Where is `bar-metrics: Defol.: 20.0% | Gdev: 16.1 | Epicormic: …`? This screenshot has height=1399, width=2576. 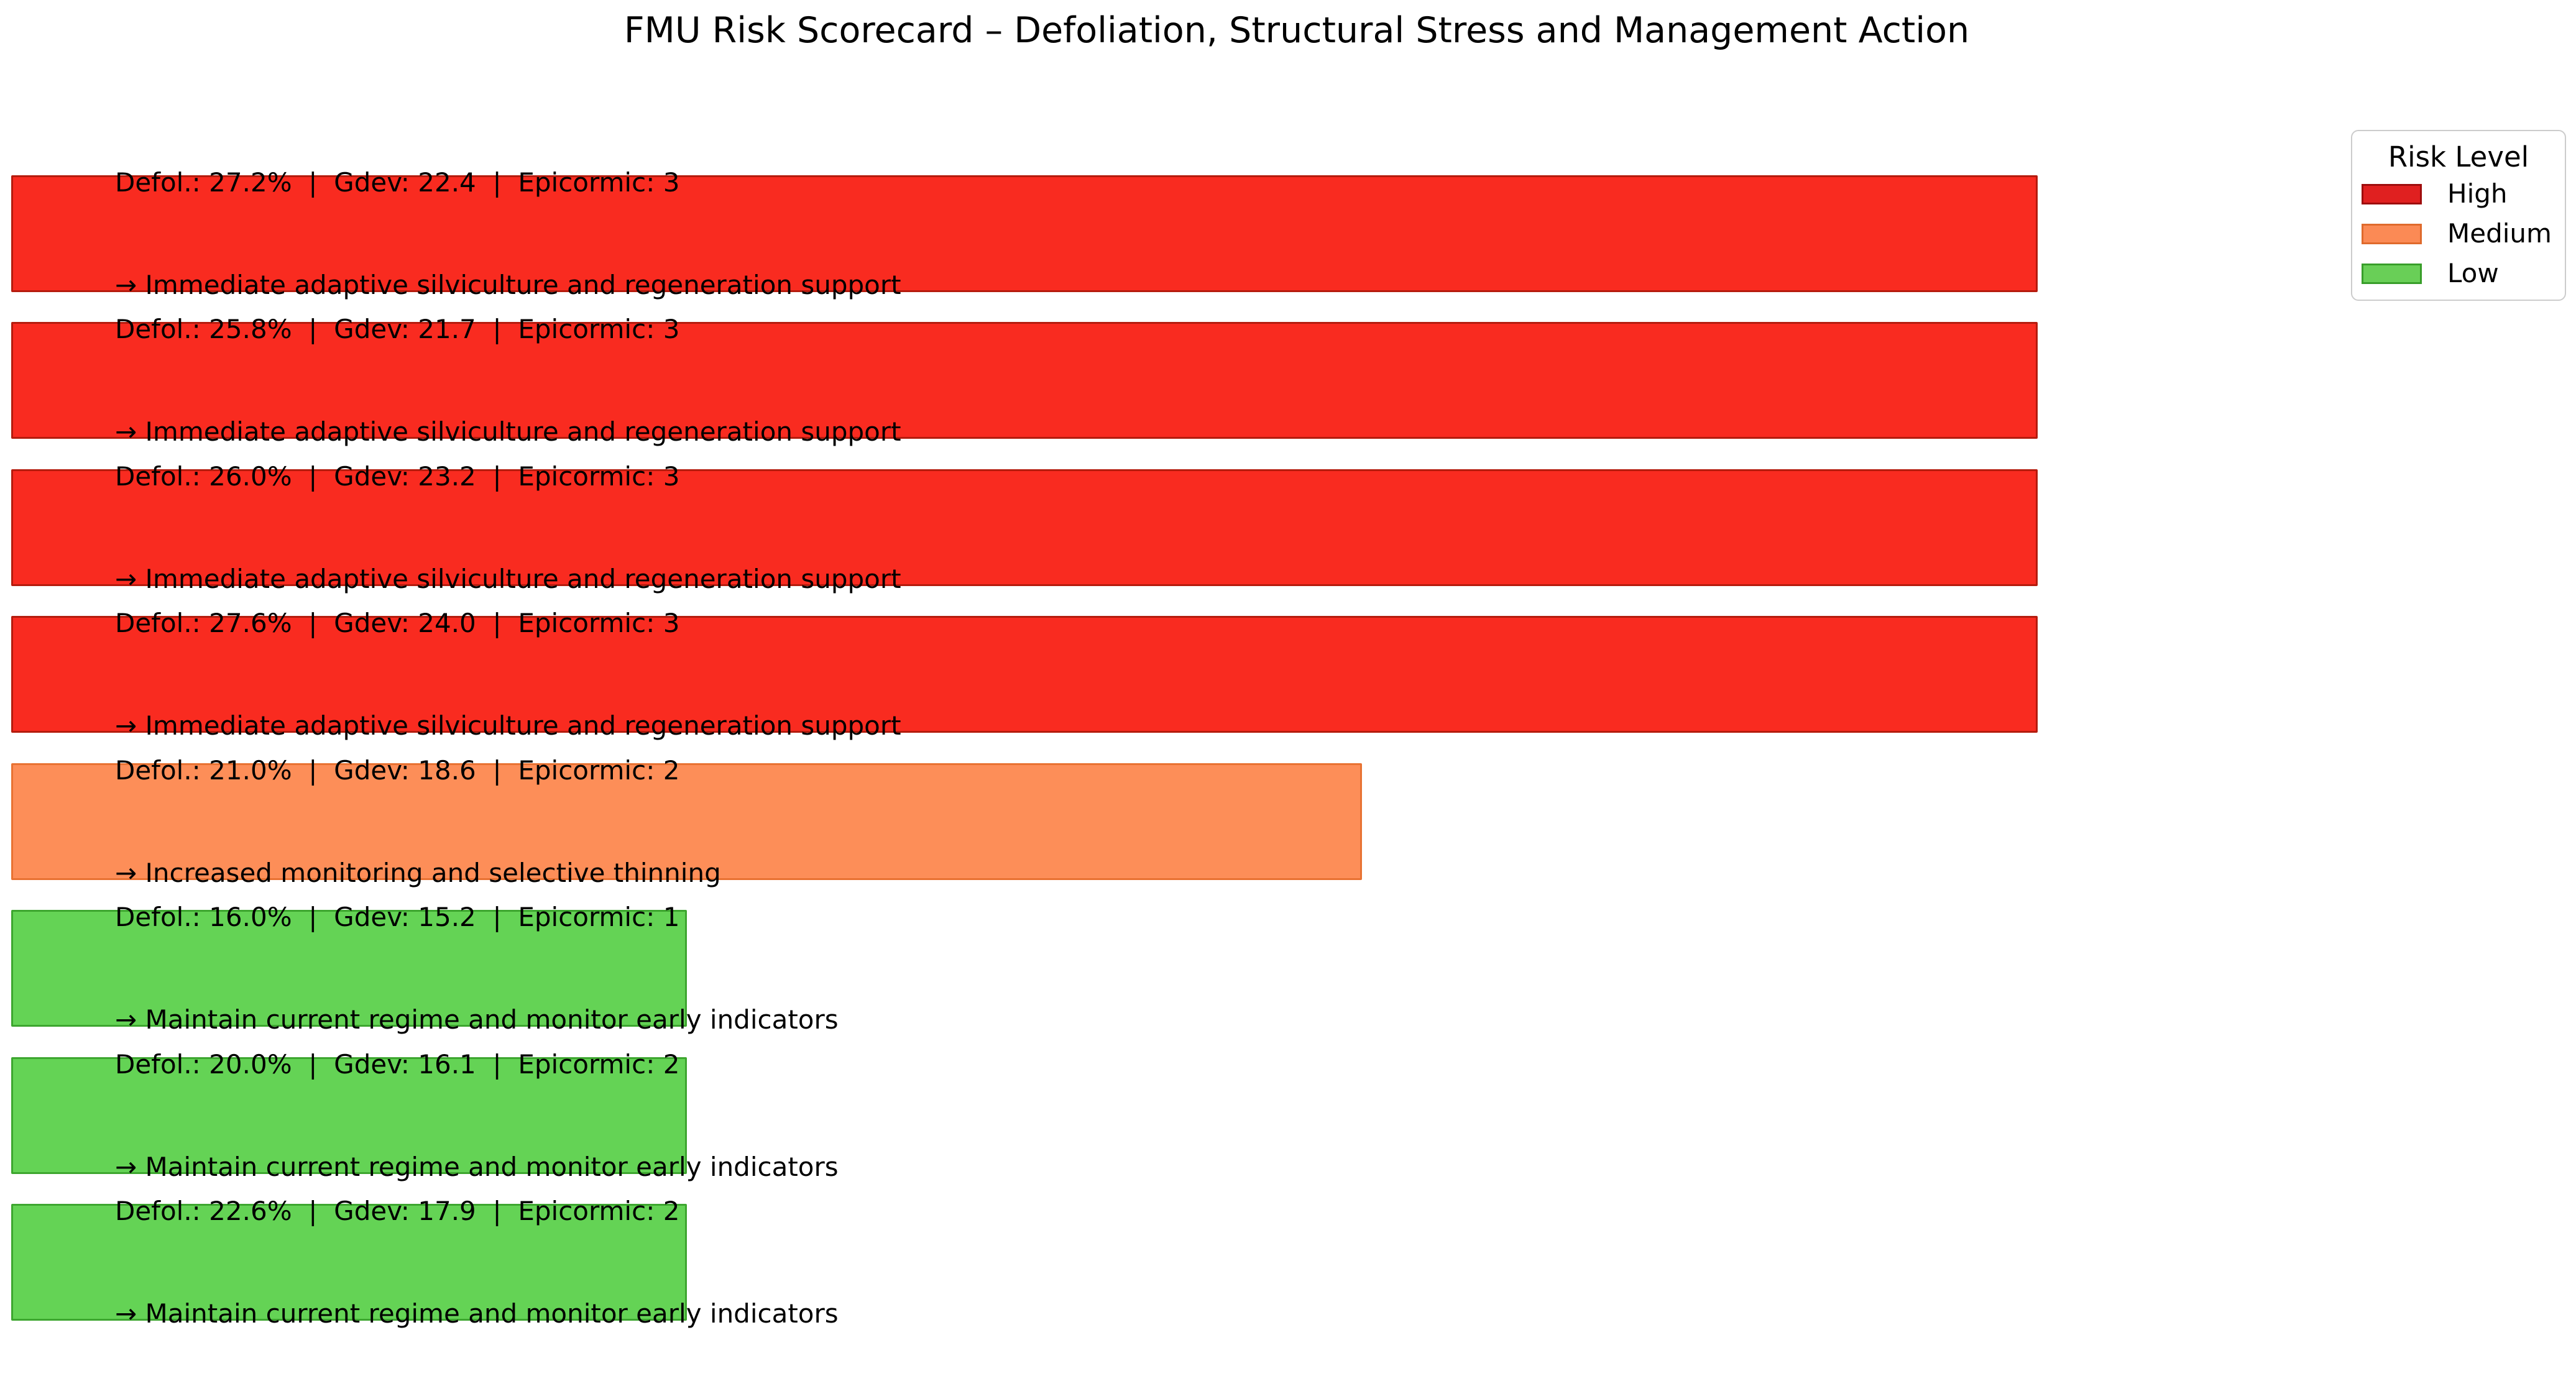 bar-metrics: Defol.: 20.0% | Gdev: 16.1 | Epicormic: … is located at coordinates (397, 1064).